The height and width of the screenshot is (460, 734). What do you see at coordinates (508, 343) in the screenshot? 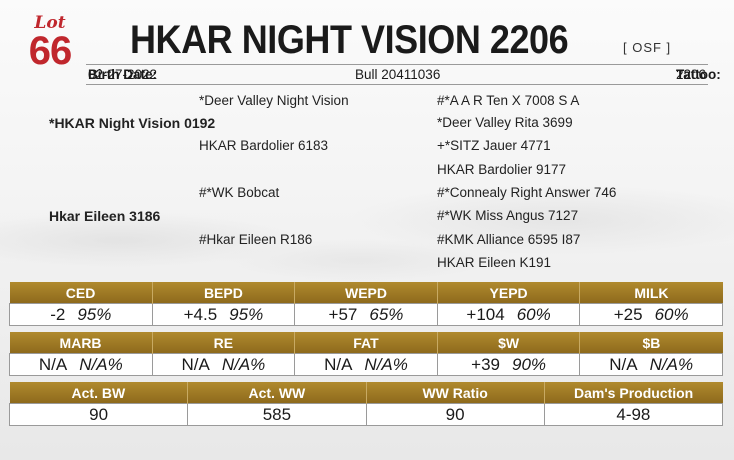
I see `epd-header-w-dollar: $W` at bounding box center [508, 343].